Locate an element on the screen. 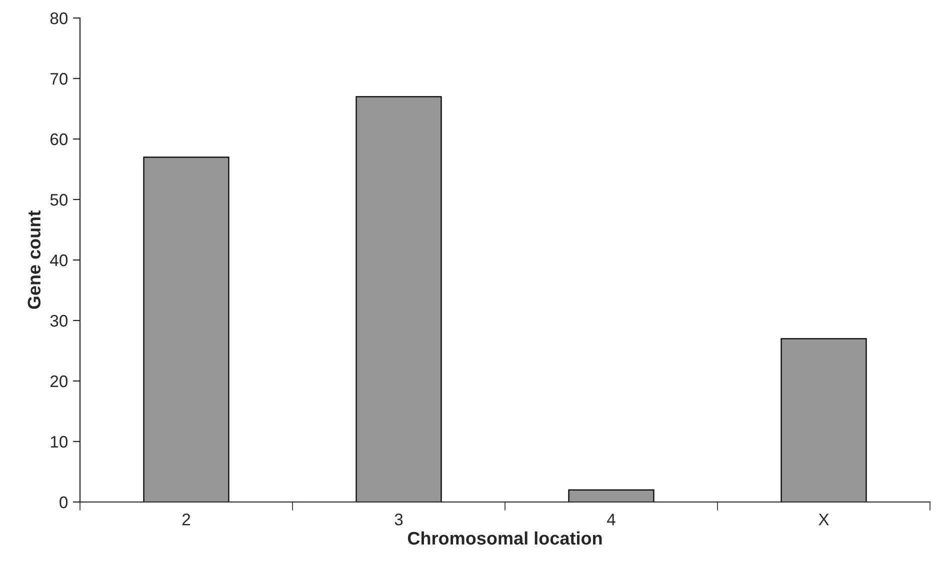 Image resolution: width=942 pixels, height=570 pixels. x-tick-label: 3 is located at coordinates (398, 520).